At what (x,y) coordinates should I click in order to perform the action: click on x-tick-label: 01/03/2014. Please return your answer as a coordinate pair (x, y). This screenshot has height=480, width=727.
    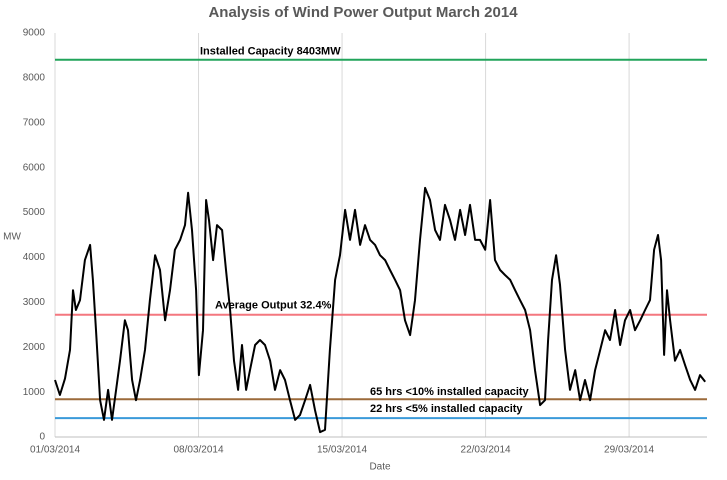
    Looking at the image, I should click on (55, 450).